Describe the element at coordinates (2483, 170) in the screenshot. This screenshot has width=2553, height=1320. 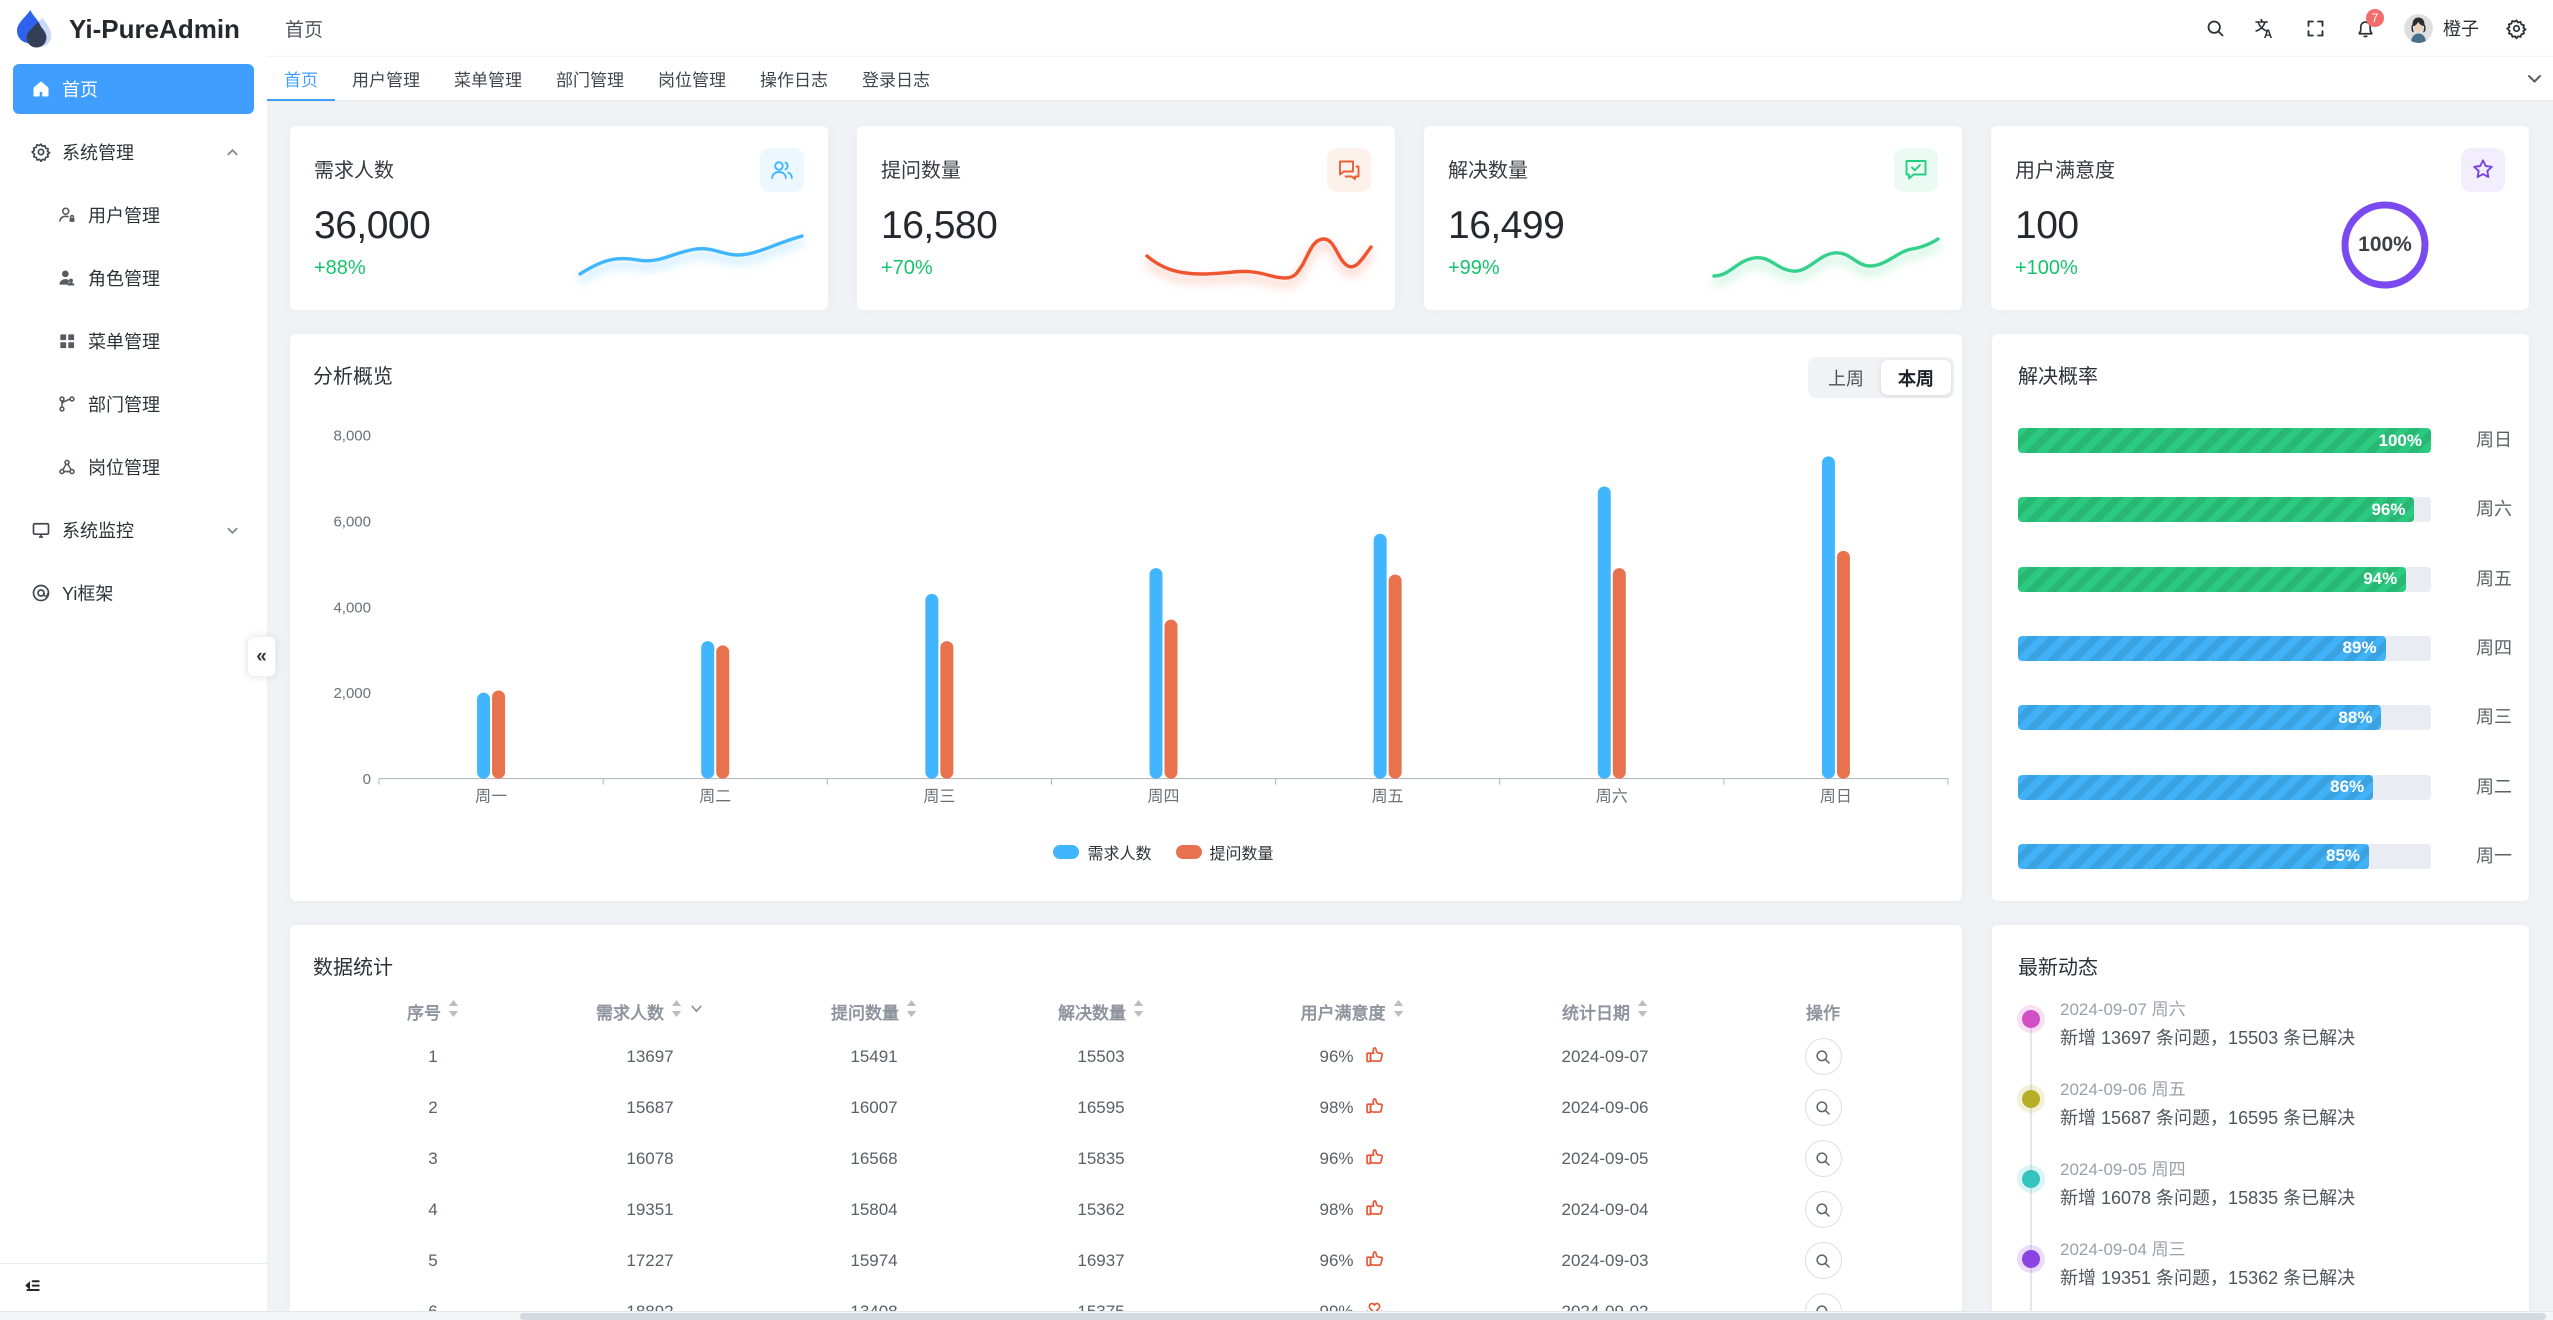
I see `star-icon` at that location.